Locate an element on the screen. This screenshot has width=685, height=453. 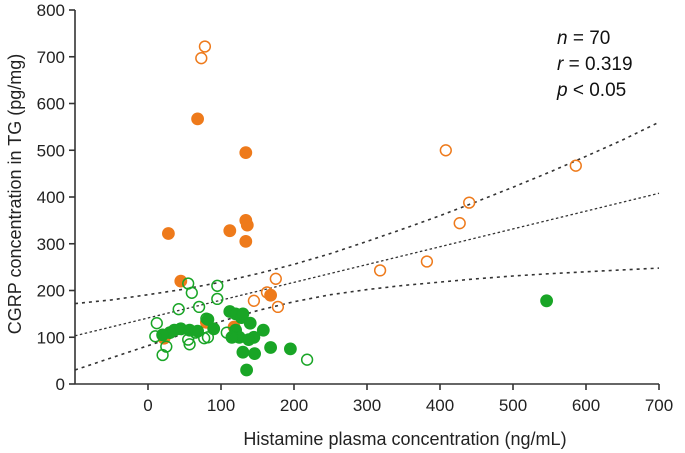
series-green-open is located at coordinates (231, 321).